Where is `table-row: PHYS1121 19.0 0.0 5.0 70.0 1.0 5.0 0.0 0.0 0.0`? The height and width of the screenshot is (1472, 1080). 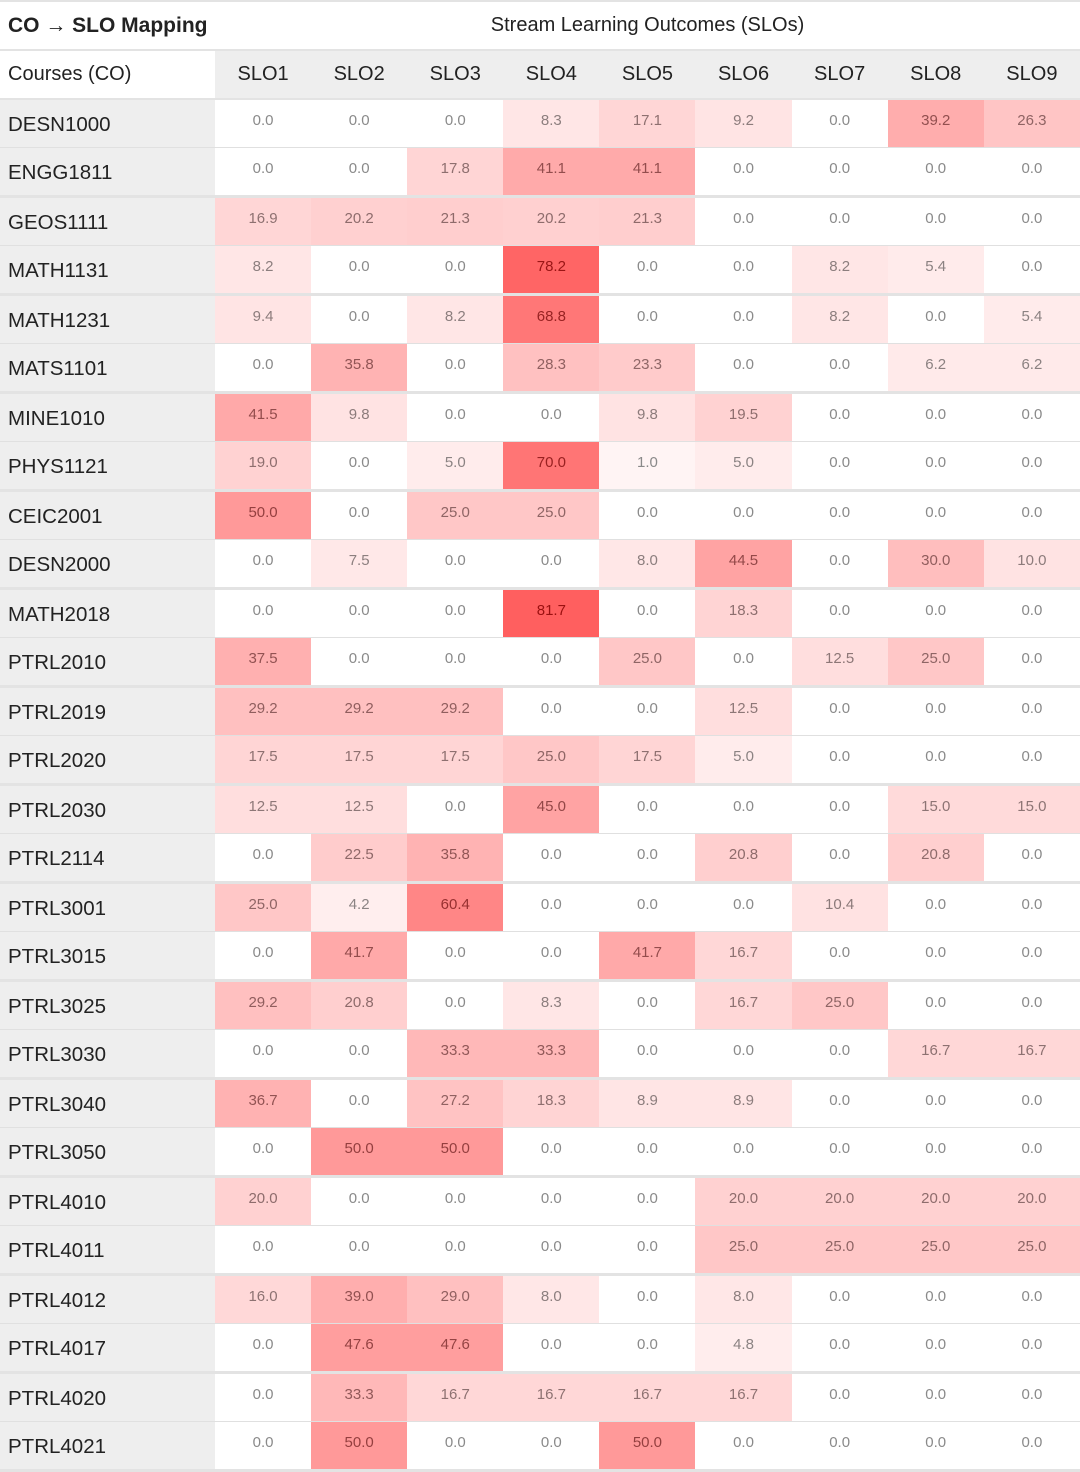 table-row: PHYS1121 19.0 0.0 5.0 70.0 1.0 5.0 0.0 0.0 0.0 is located at coordinates (540, 466).